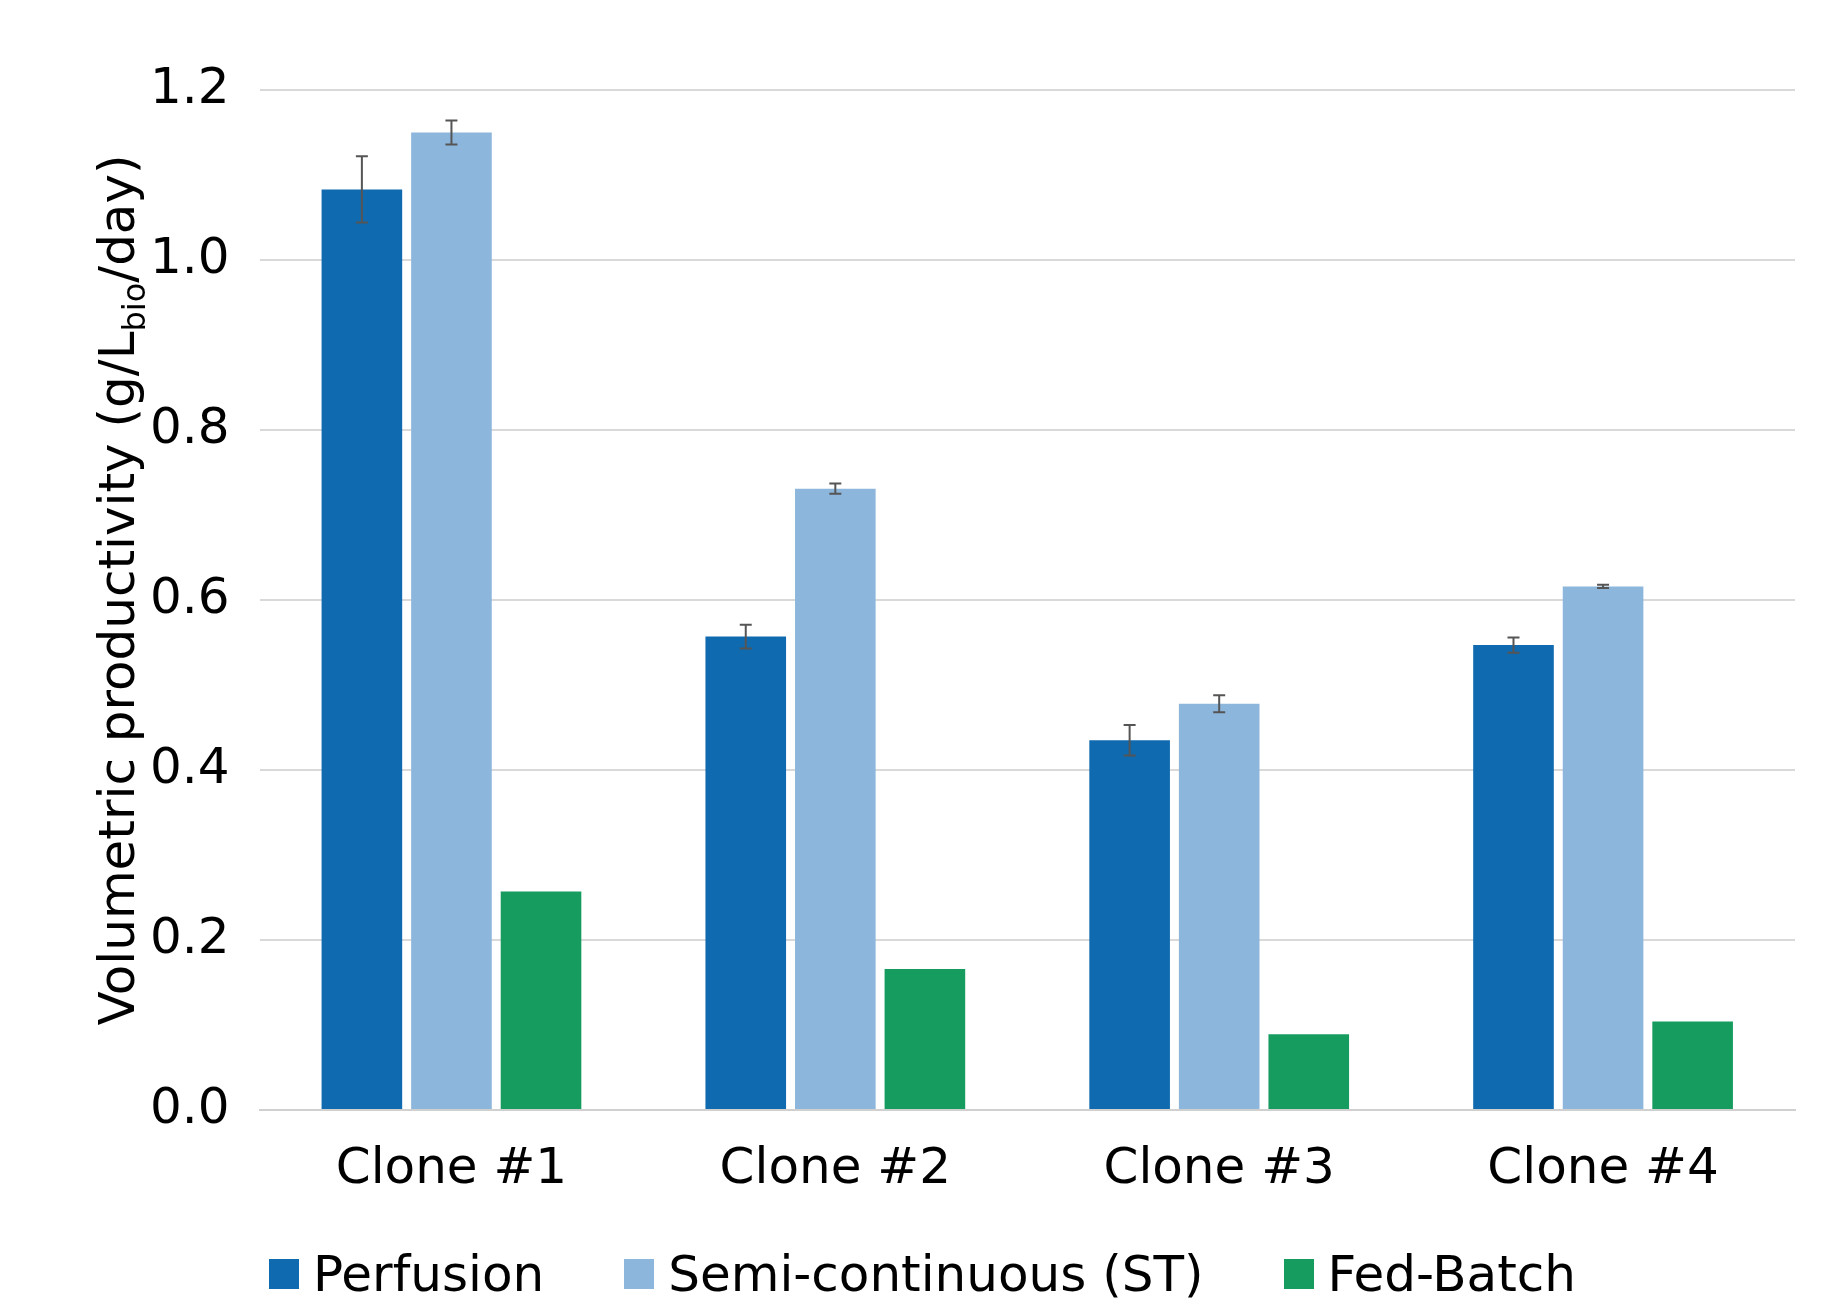 The width and height of the screenshot is (1845, 1306). Describe the element at coordinates (1603, 1165) in the screenshot. I see `x-tick-label: Clone #4` at that location.